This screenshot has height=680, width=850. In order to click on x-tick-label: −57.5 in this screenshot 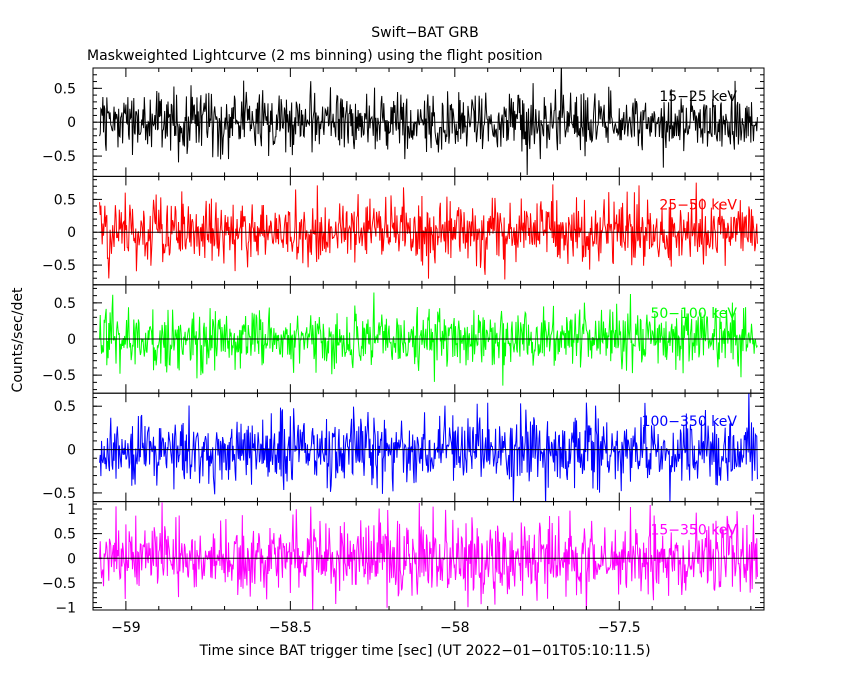, I will do `click(619, 628)`.